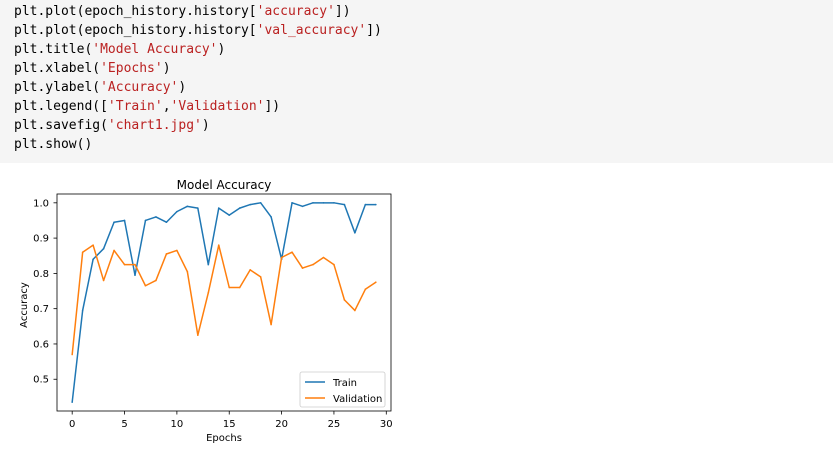 This screenshot has width=833, height=457. What do you see at coordinates (217, 106) in the screenshot?
I see `code-string: 'Validation'` at bounding box center [217, 106].